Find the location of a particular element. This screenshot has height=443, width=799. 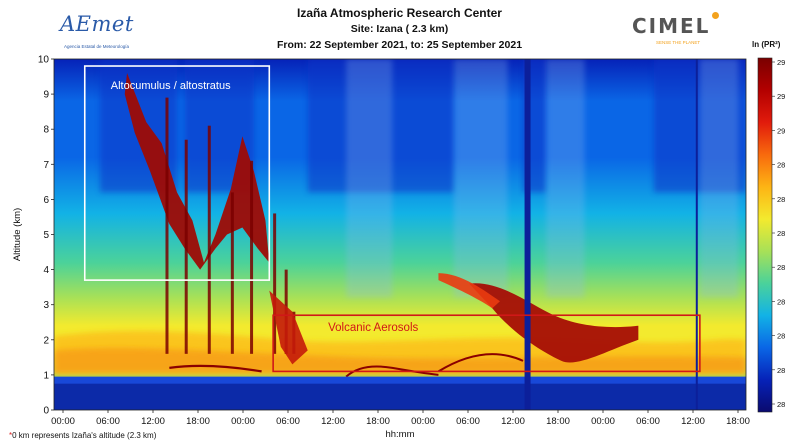

surface-band is located at coordinates (400, 396).